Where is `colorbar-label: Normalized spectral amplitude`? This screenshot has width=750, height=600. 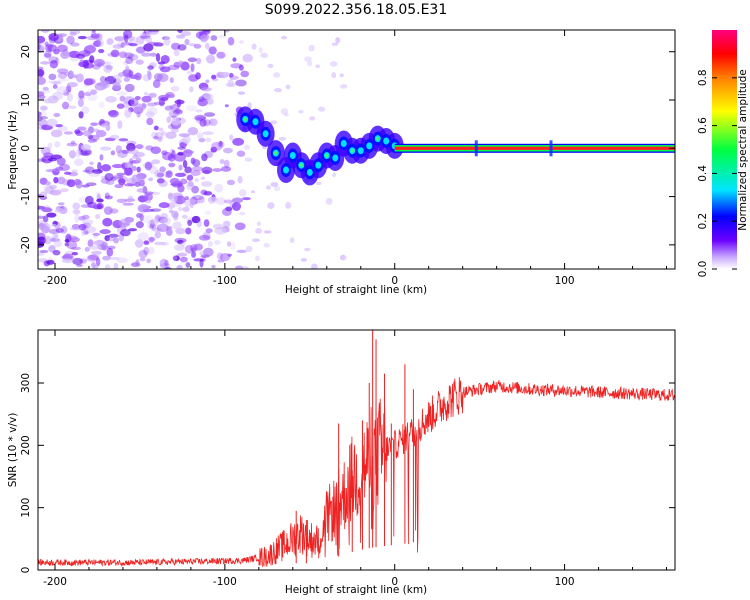 colorbar-label: Normalized spectral amplitude is located at coordinates (743, 149).